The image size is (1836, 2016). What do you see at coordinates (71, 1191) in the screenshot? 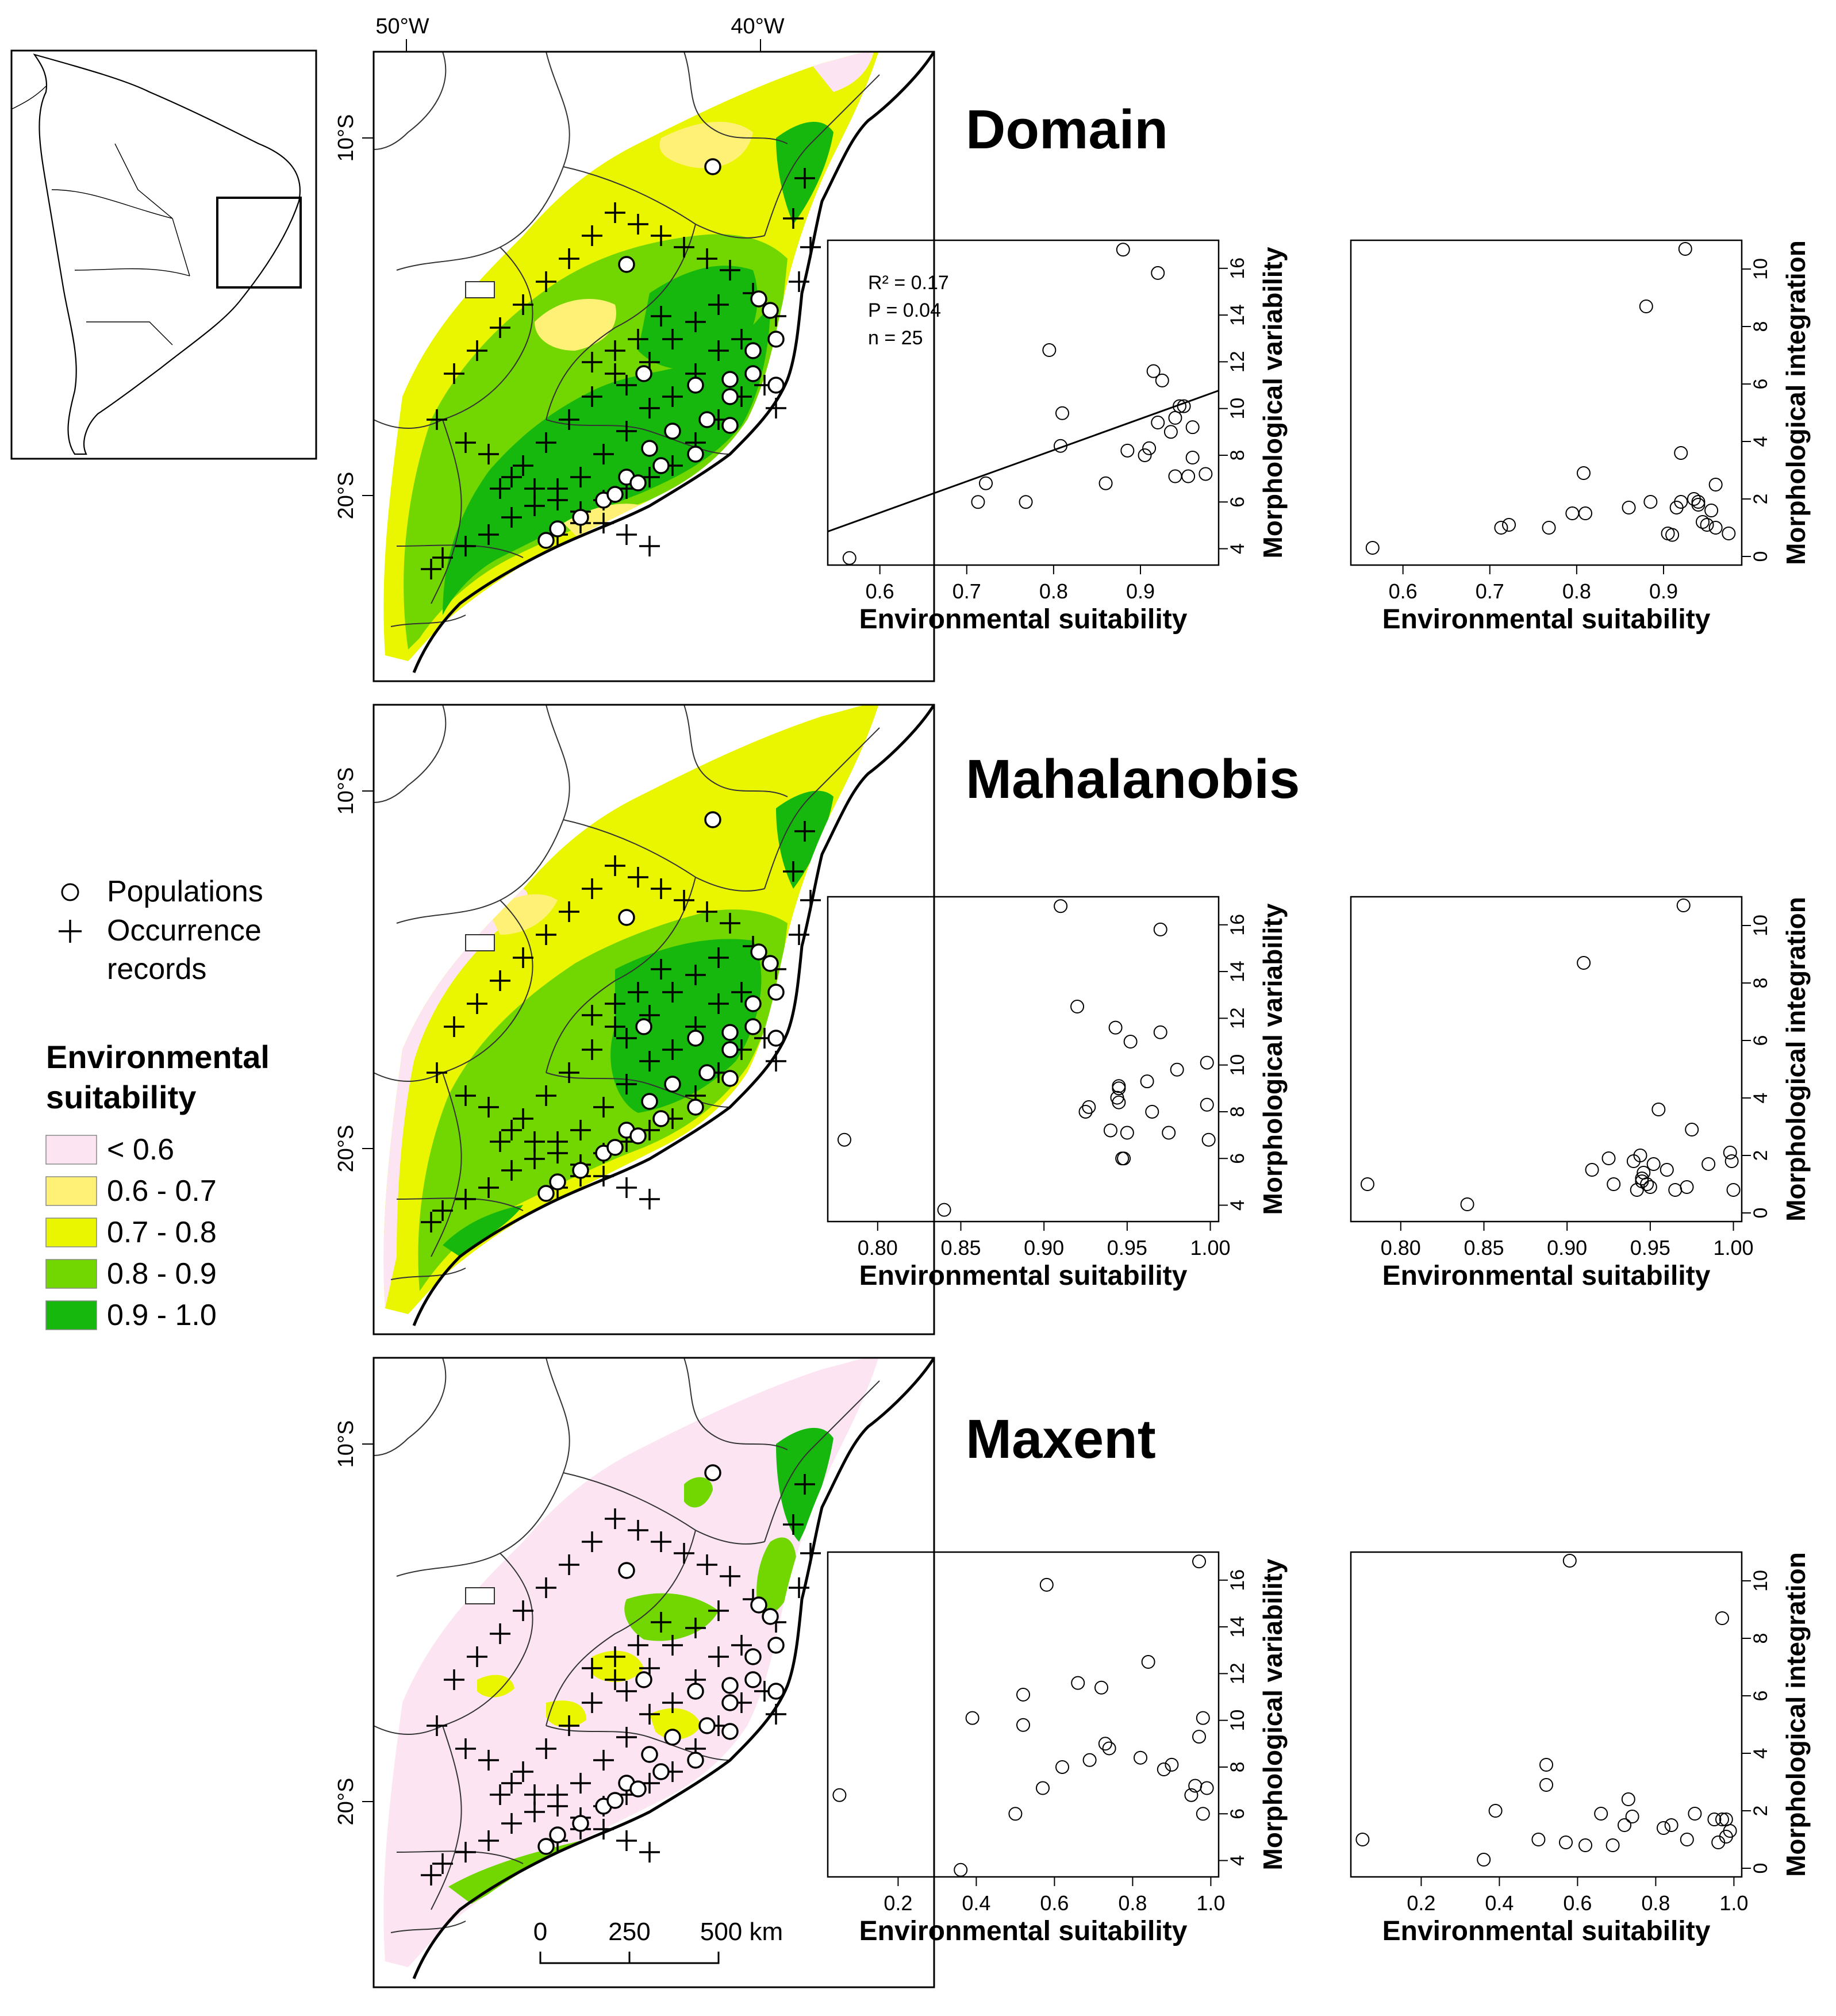
I see `legend-swatch` at bounding box center [71, 1191].